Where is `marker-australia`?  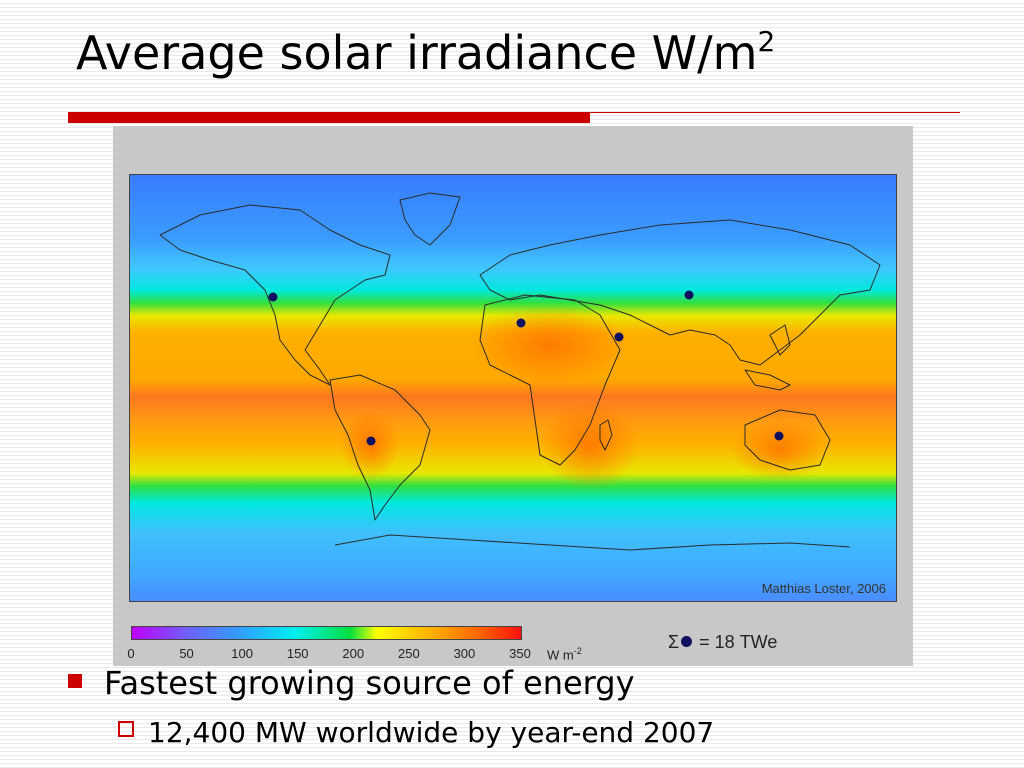
marker-australia is located at coordinates (779, 436).